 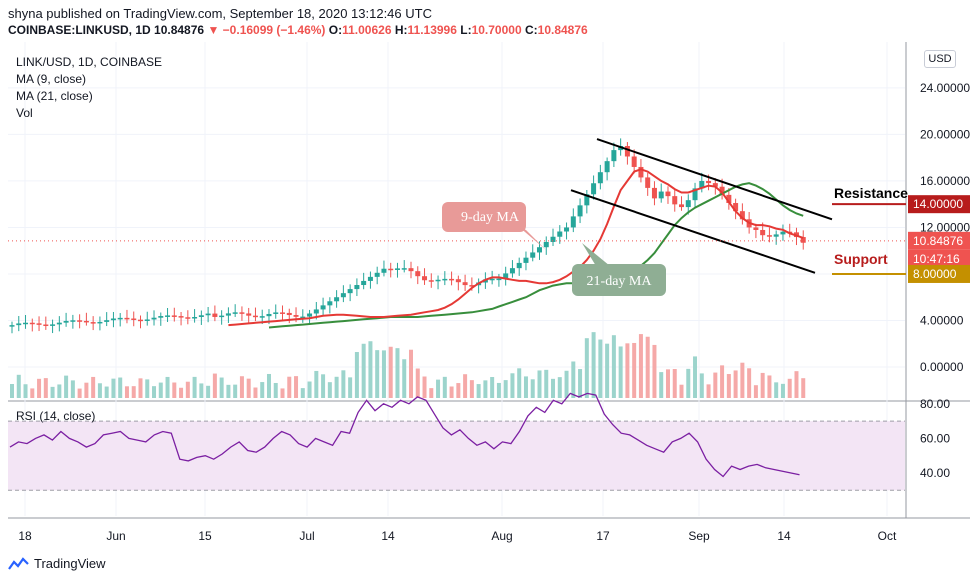 What do you see at coordinates (945, 134) in the screenshot?
I see `y-tick-label: 20.00000` at bounding box center [945, 134].